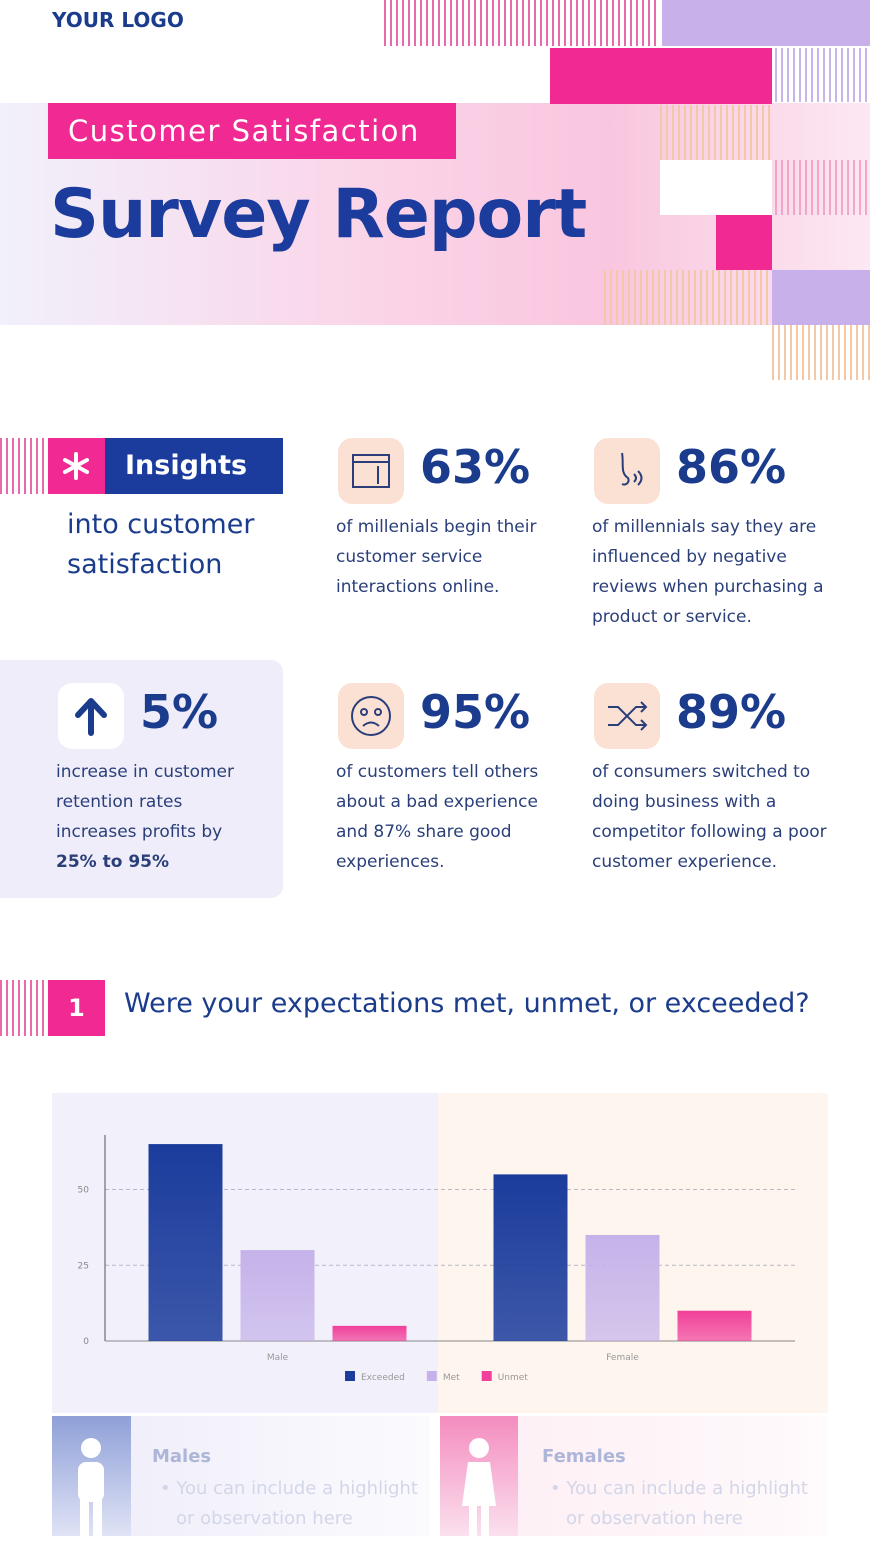  Describe the element at coordinates (86, 1342) in the screenshot. I see `y-tick-label: 0` at that location.